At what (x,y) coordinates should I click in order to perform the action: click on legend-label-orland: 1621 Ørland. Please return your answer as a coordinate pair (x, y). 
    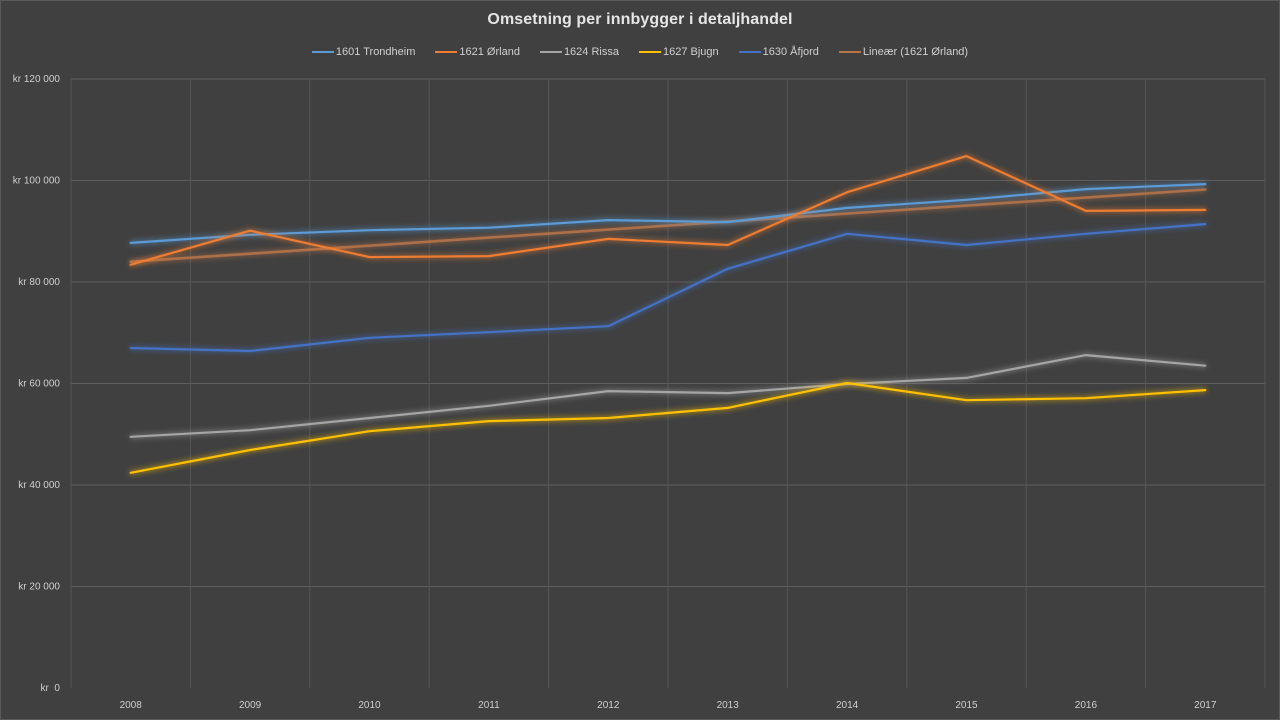
    Looking at the image, I should click on (489, 52).